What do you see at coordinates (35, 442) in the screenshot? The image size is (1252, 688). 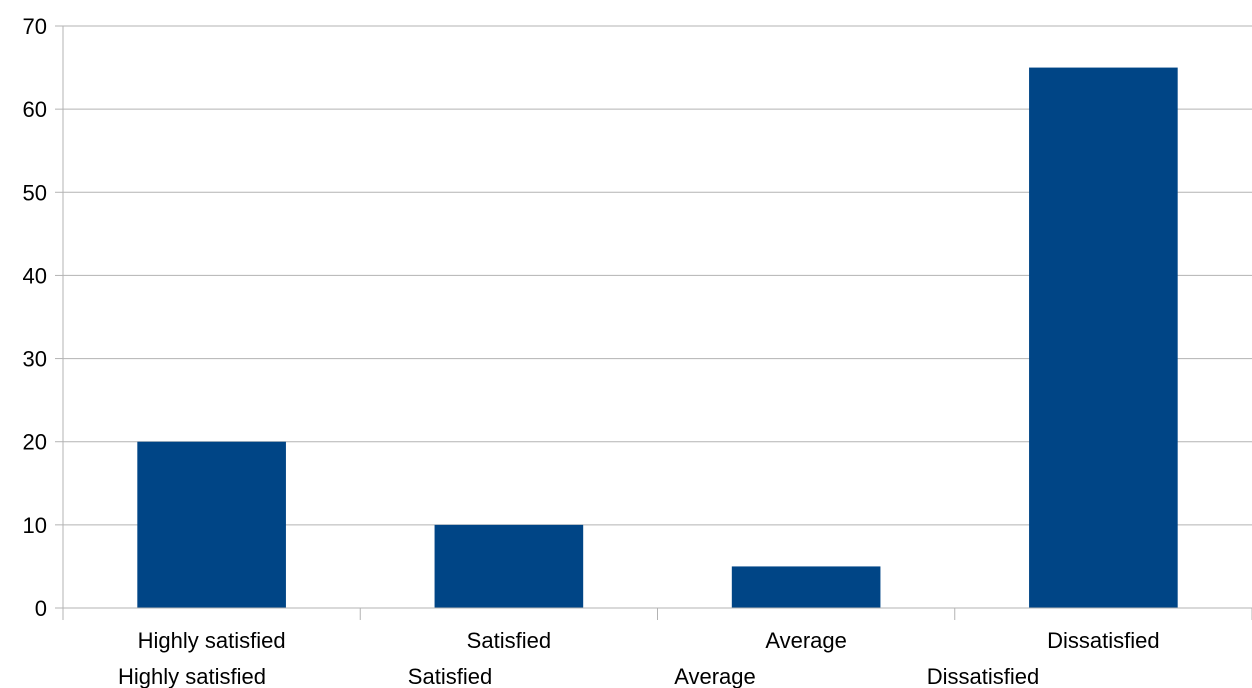 I see `y-tick-label: 20` at bounding box center [35, 442].